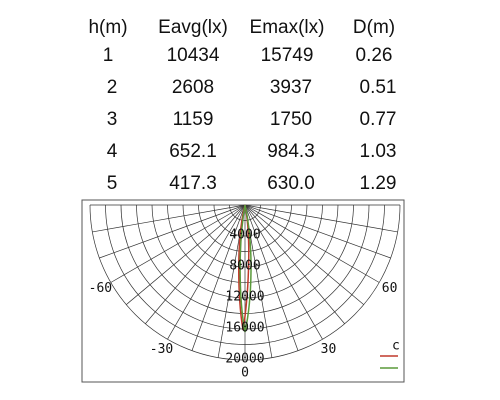  I want to click on table-cell: 3, so click(112, 119).